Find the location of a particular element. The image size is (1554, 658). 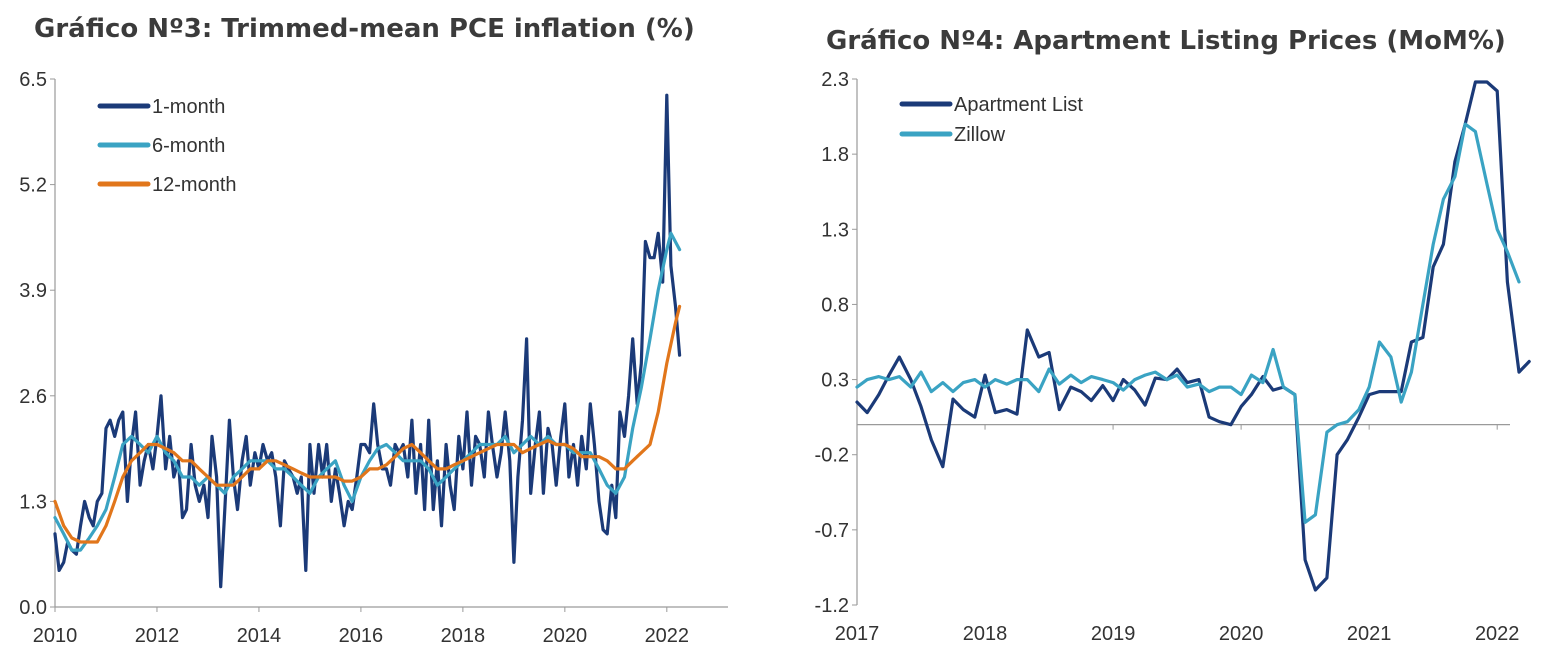

y-tick-label: 6.5 is located at coordinates (33, 80).